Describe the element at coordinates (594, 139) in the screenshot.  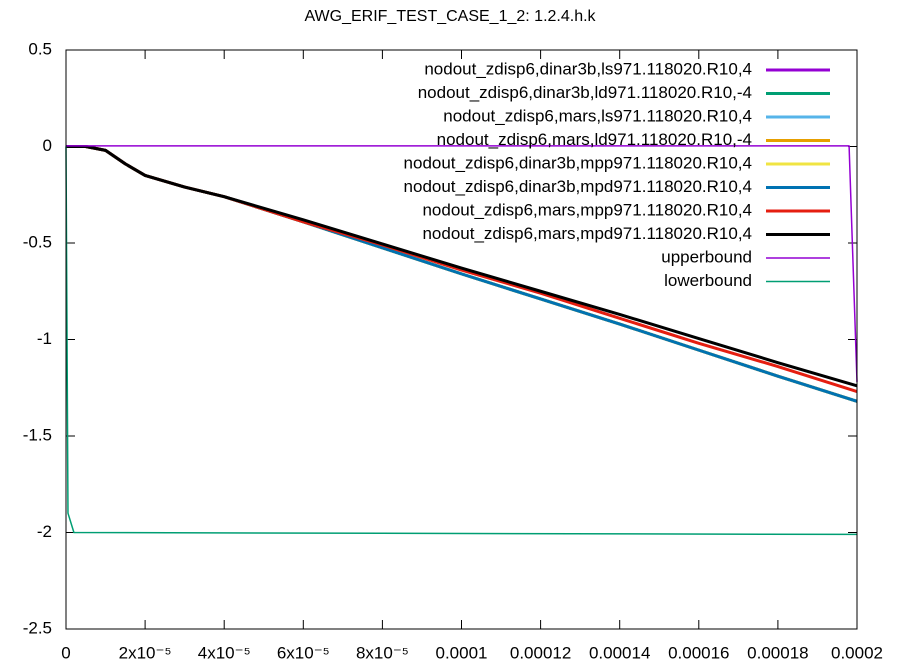
I see `legend-label: nodout_zdisp6,mars,ld971.118020.R10,-4` at that location.